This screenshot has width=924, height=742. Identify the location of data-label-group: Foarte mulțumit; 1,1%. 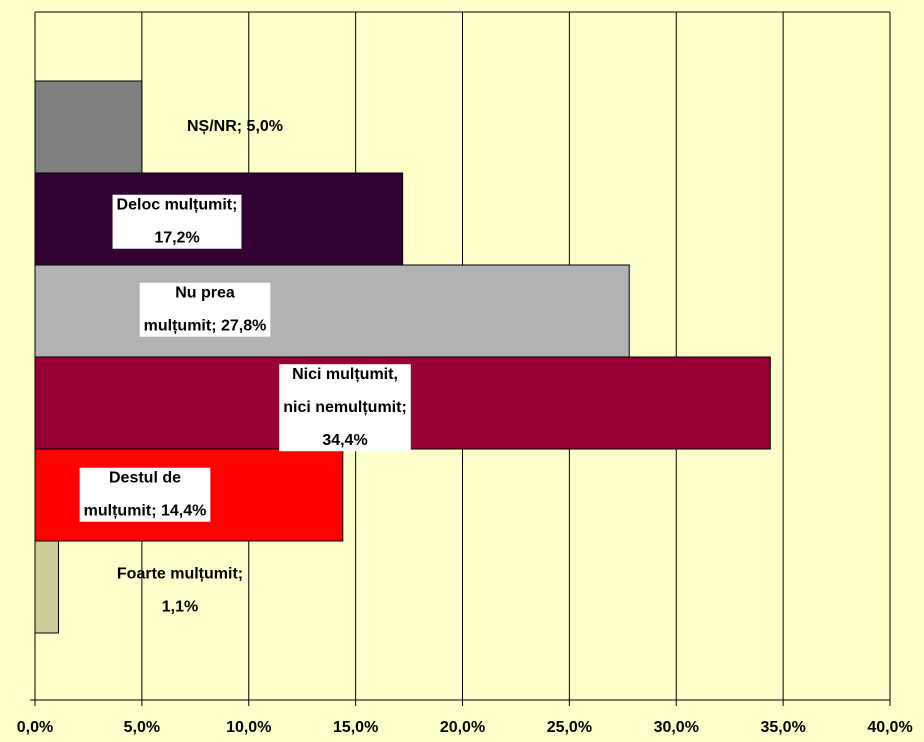
(180, 591).